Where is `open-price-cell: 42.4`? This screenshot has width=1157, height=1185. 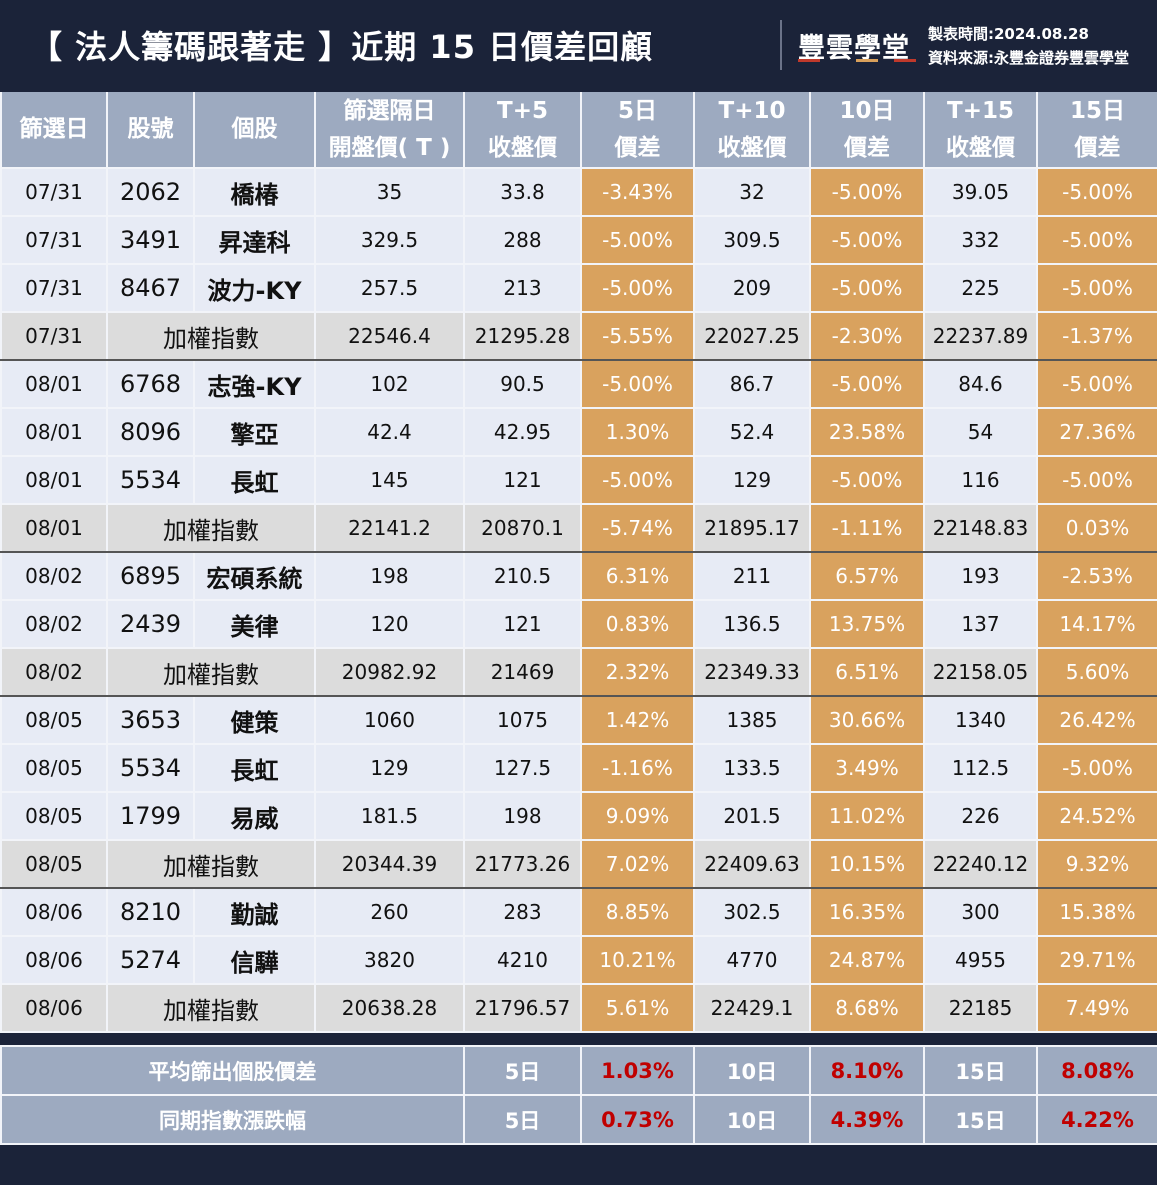 open-price-cell: 42.4 is located at coordinates (389, 432).